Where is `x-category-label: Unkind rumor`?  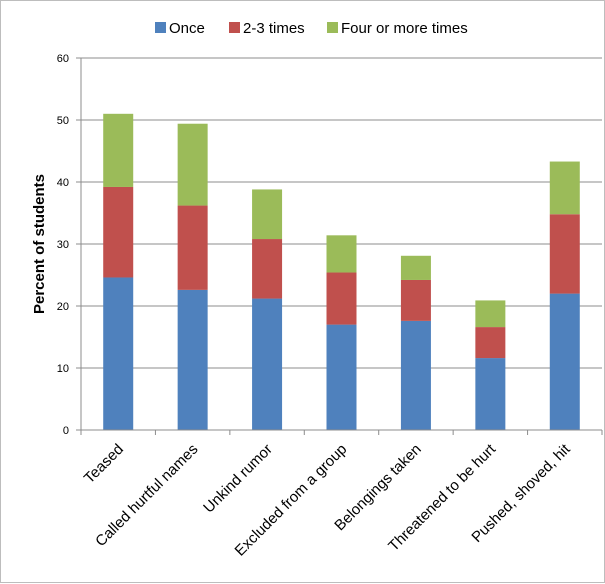 x-category-label: Unkind rumor is located at coordinates (238, 479).